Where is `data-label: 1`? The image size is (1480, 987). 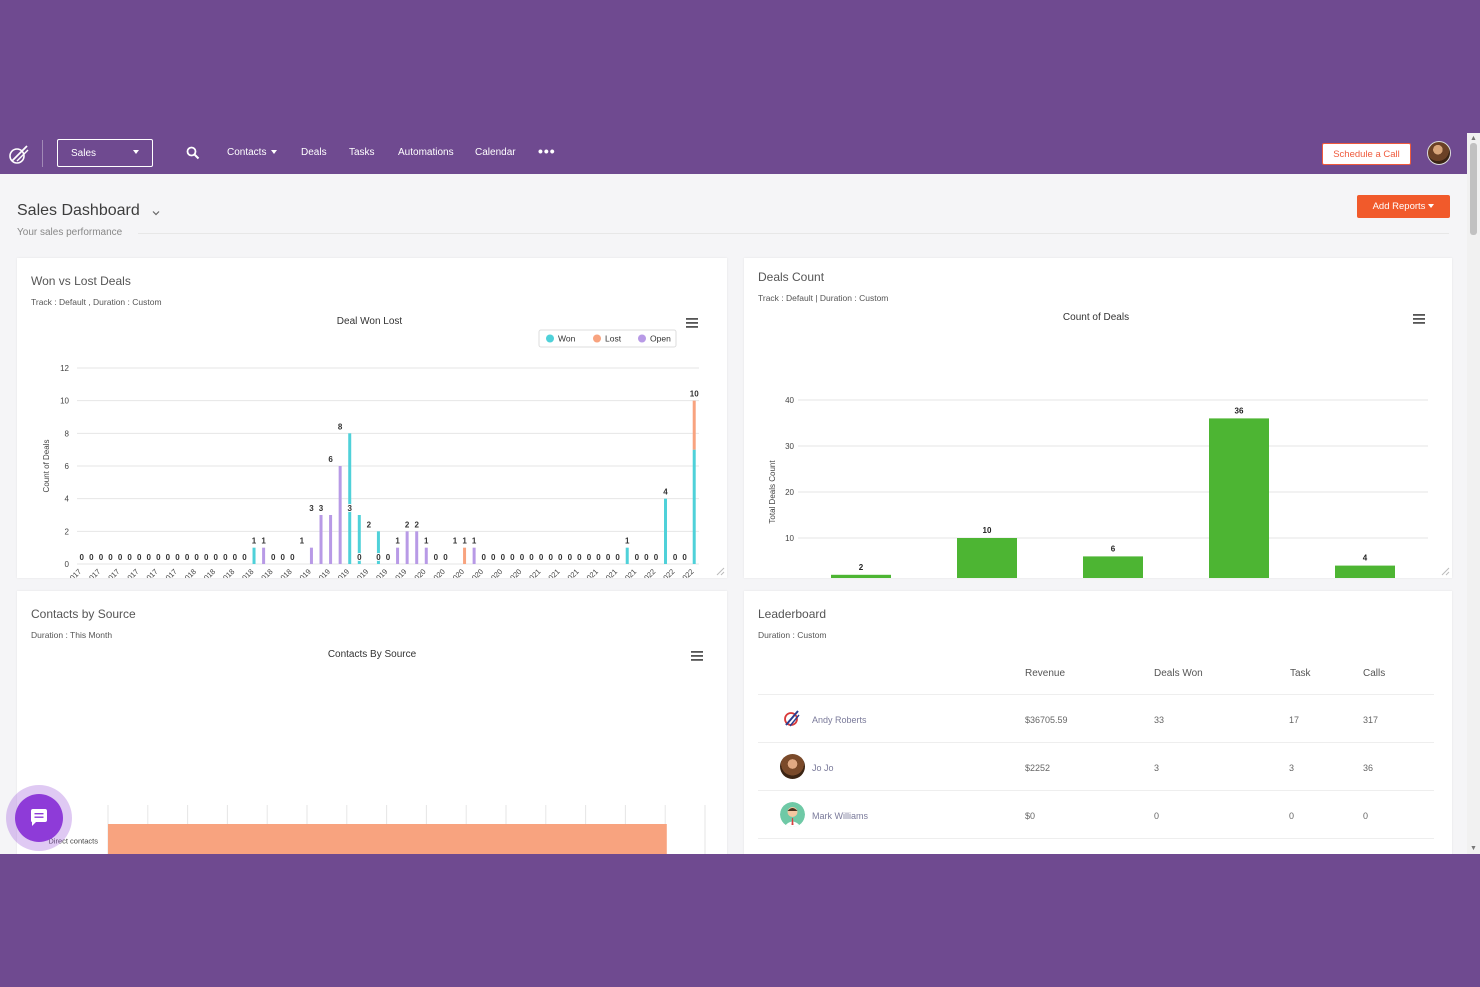 data-label: 1 is located at coordinates (397, 541).